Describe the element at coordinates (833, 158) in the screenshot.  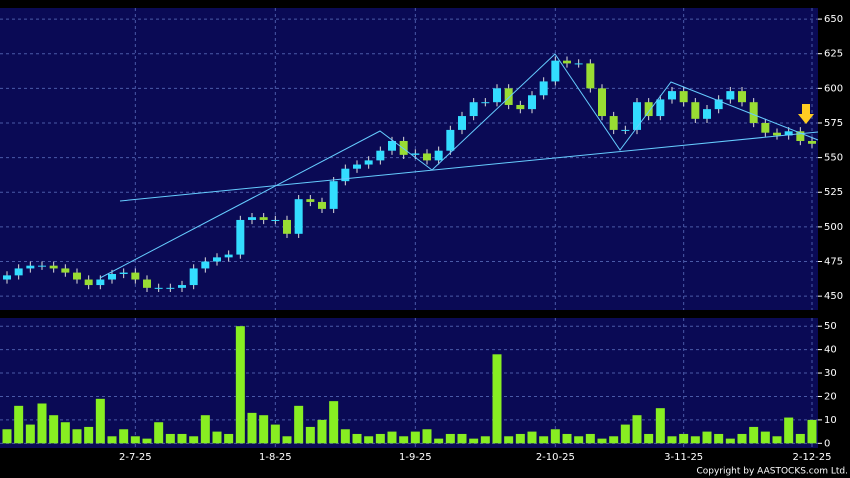
I see `y-tick-label: 550` at that location.